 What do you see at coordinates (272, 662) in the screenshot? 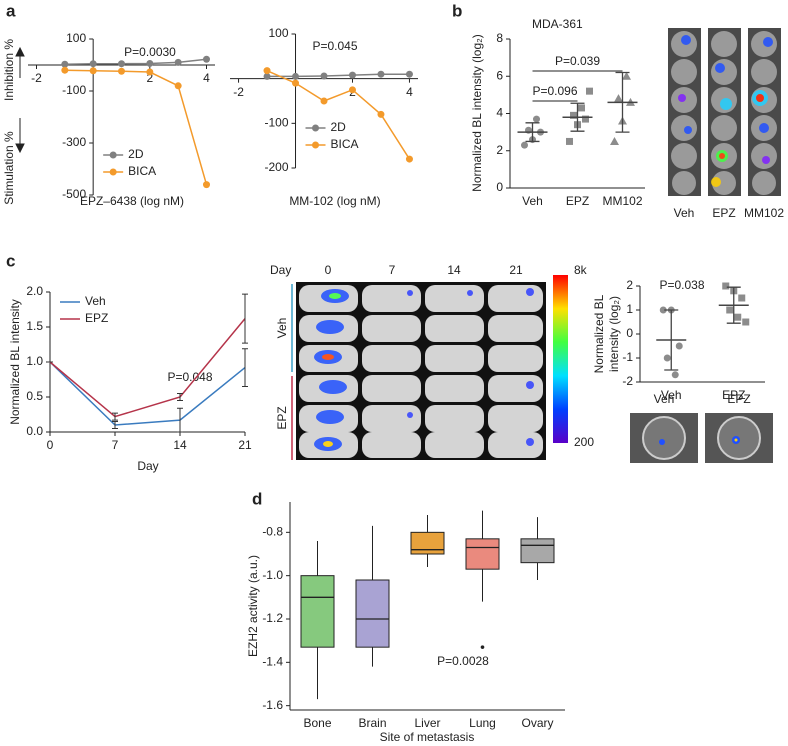
I see `y-tick-label: -1.4` at bounding box center [272, 662].